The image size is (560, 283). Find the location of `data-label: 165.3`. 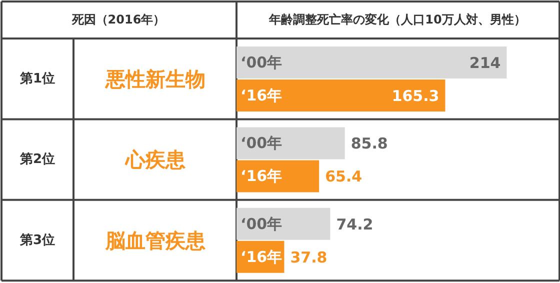

data-label: 165.3 is located at coordinates (416, 96).